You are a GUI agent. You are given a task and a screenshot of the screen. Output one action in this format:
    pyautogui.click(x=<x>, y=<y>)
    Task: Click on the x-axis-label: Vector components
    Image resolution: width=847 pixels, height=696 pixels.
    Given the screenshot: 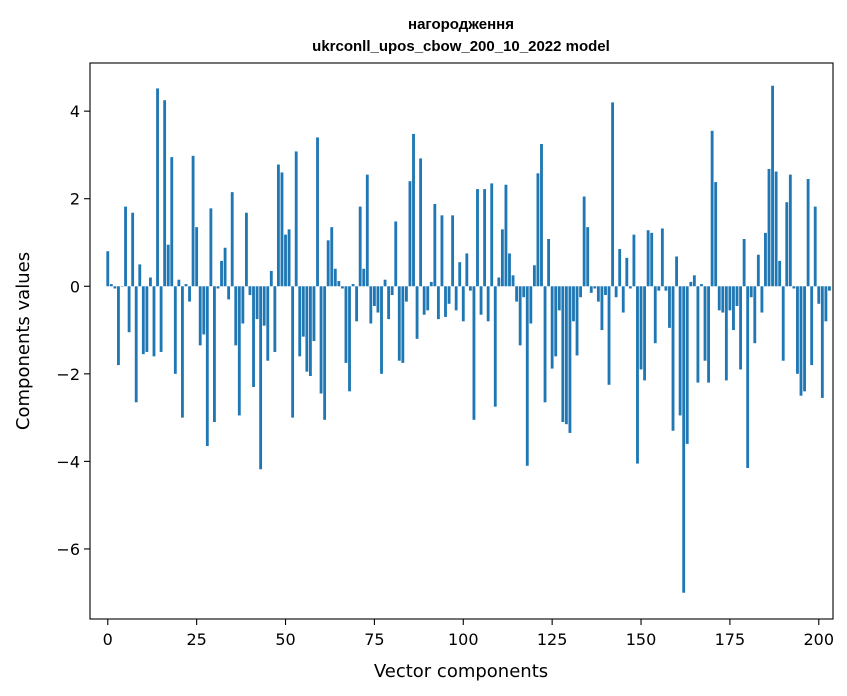 What is the action you would take?
    pyautogui.click(x=461, y=671)
    